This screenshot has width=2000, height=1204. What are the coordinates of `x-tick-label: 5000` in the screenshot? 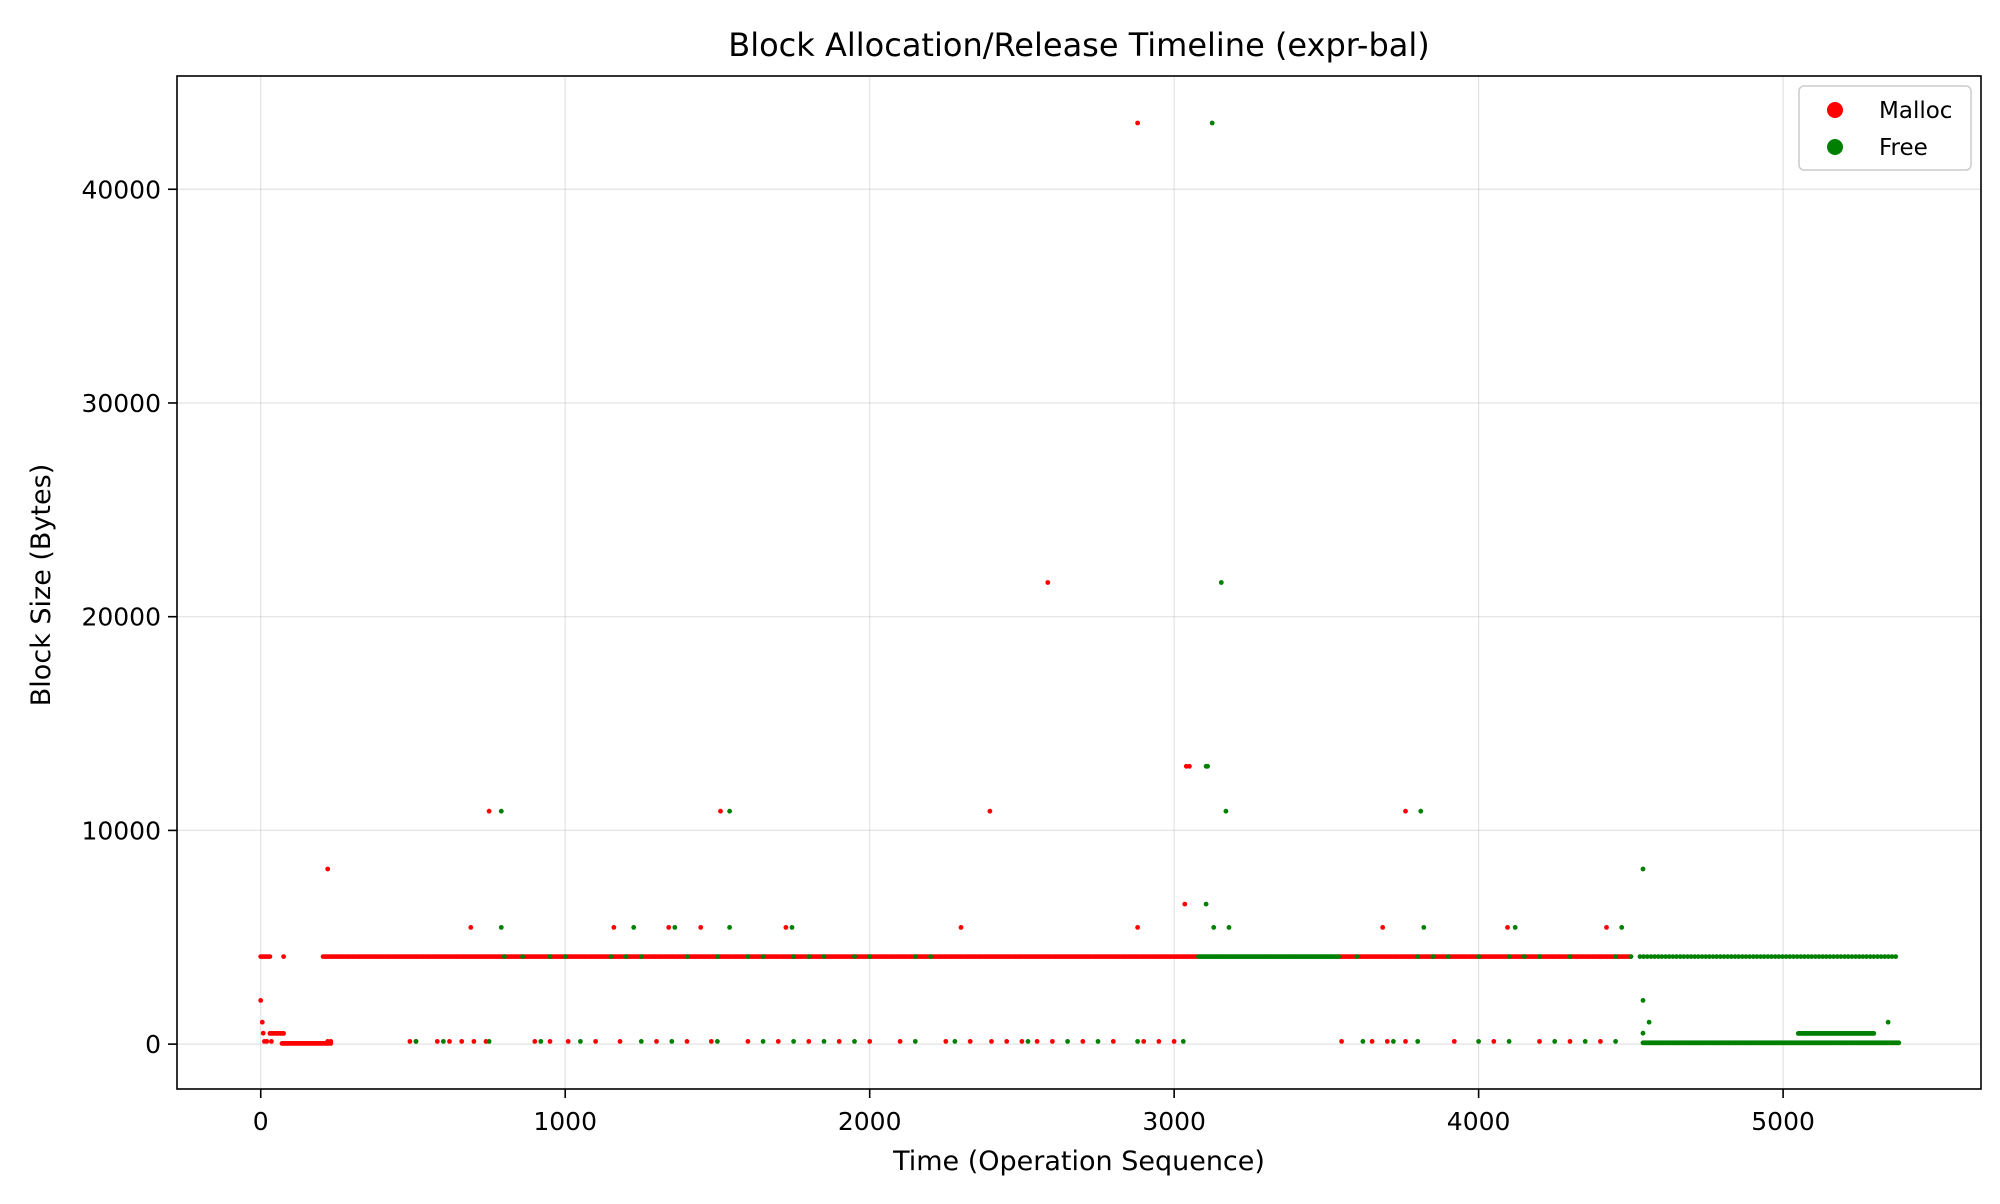 It's located at (1783, 1121).